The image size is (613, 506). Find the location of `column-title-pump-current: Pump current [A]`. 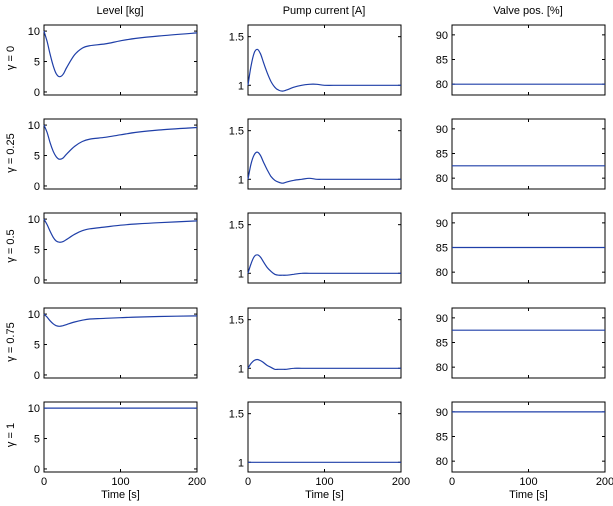

column-title-pump-current: Pump current [A] is located at coordinates (324, 11).